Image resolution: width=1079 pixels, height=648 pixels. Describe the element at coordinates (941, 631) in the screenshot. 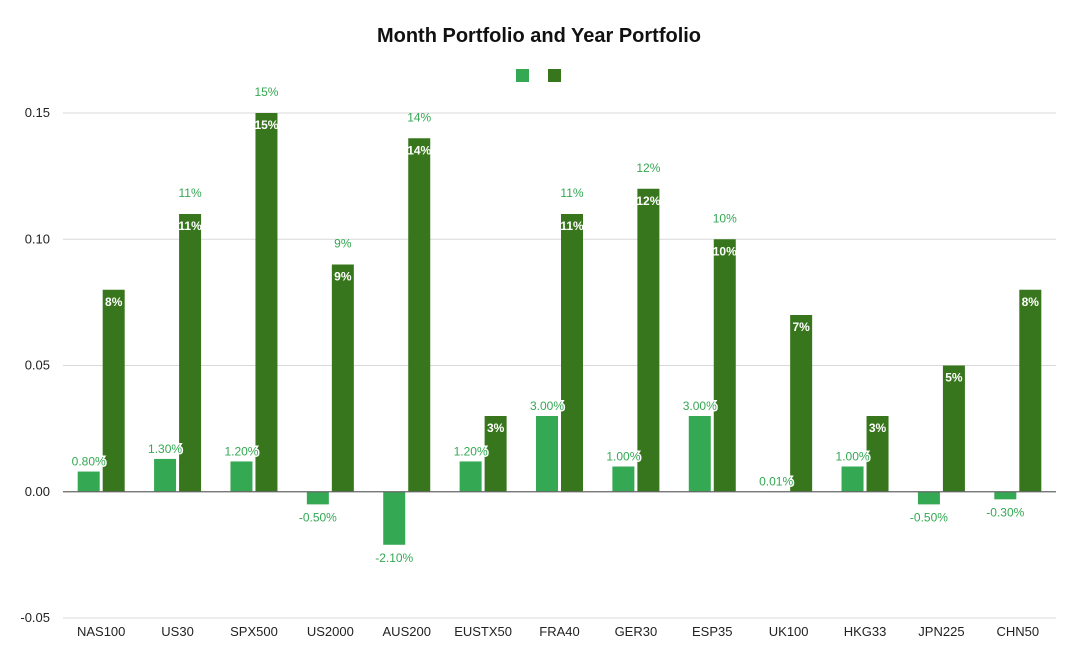

I see `x-tick-label: JPN225` at that location.